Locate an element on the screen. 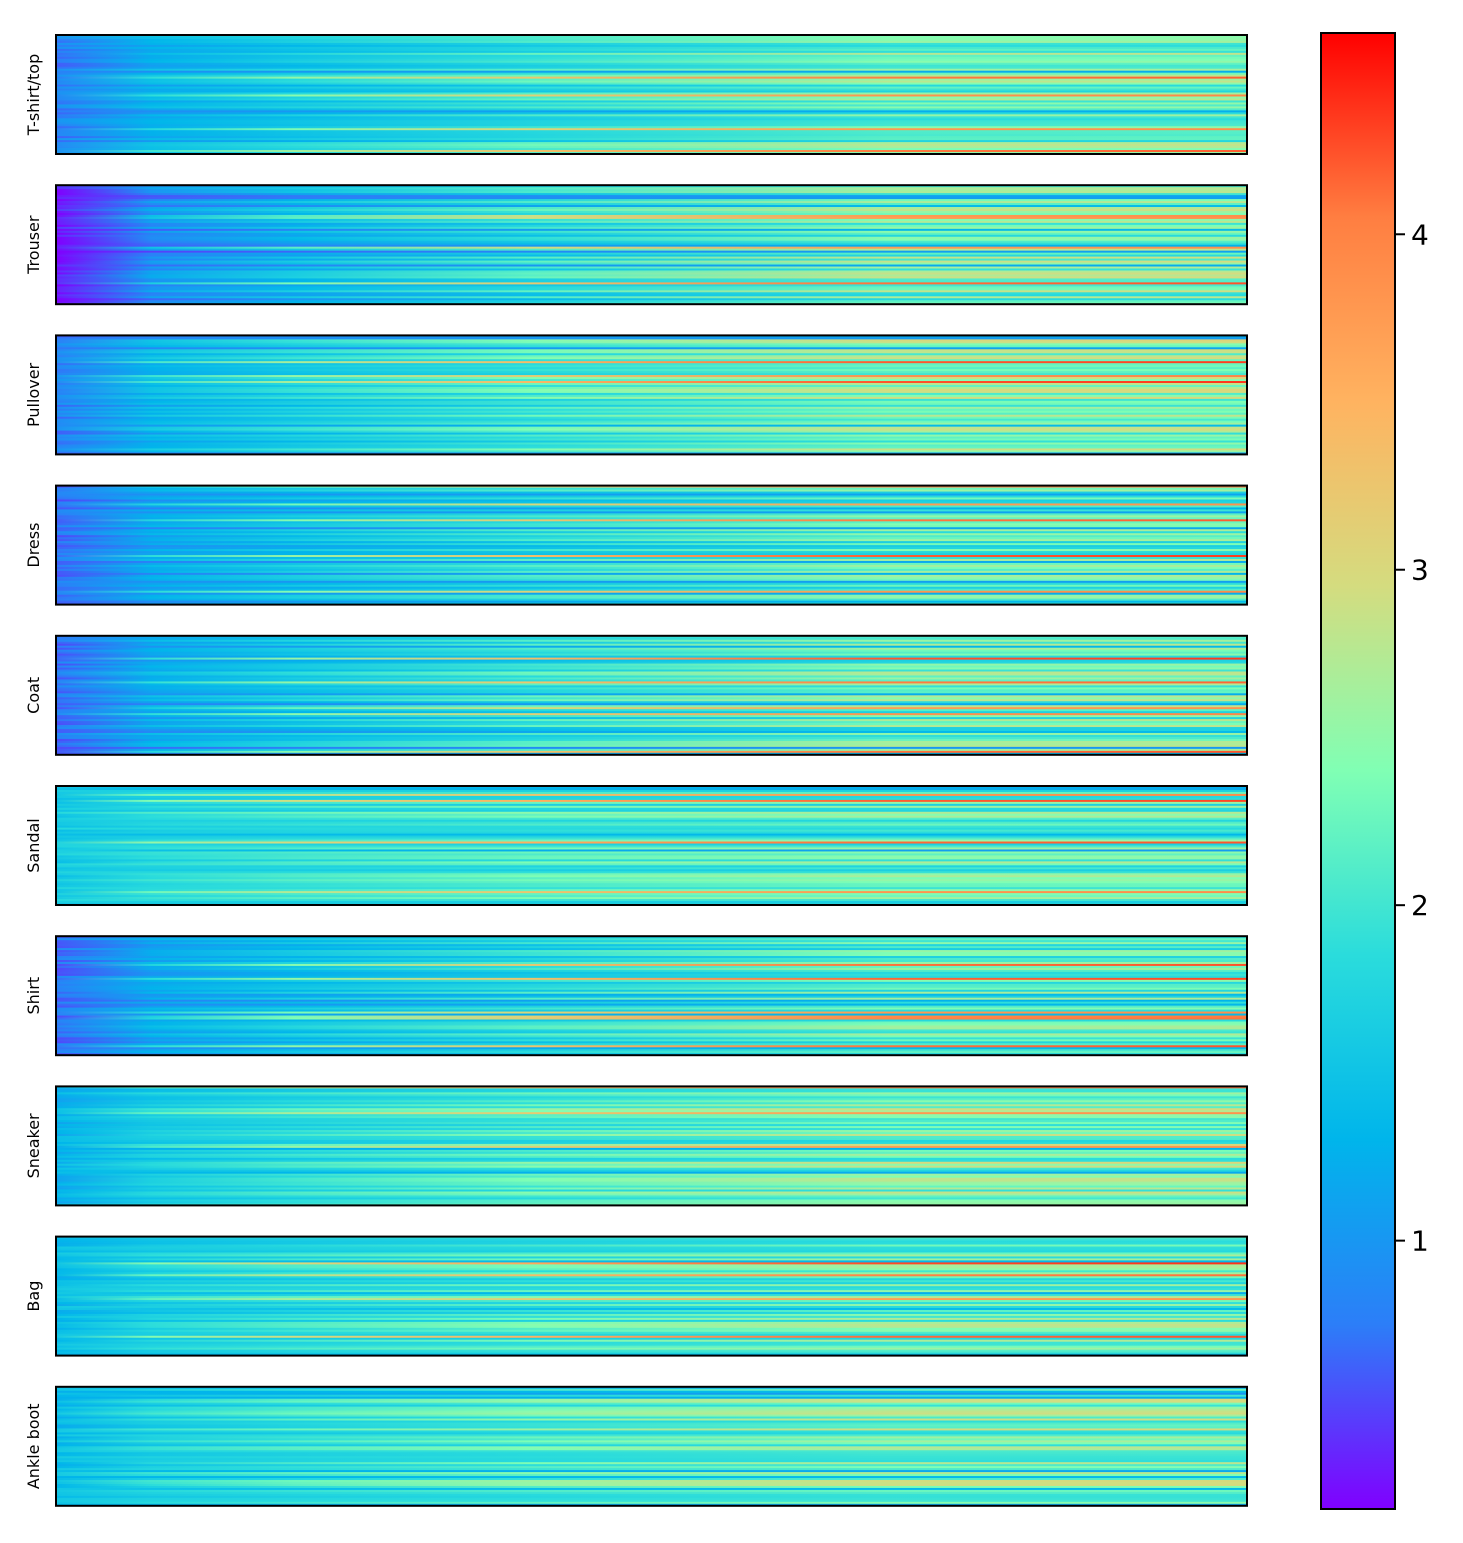  heatmap-panel: Shirt is located at coordinates (636, 996).